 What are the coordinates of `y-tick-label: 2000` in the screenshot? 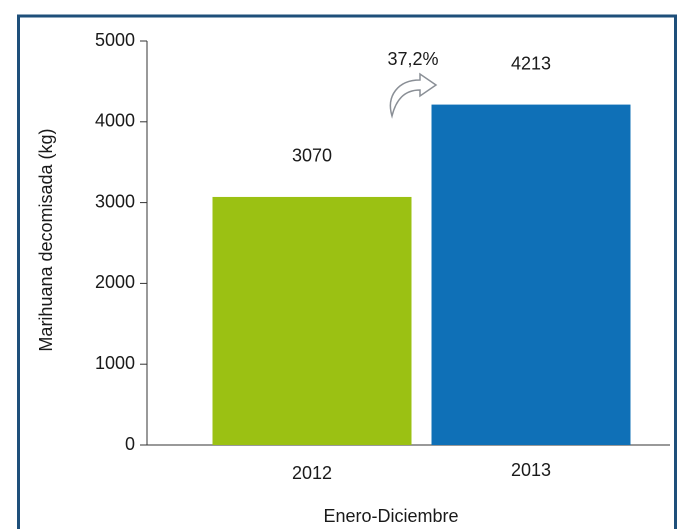 It's located at (115, 282).